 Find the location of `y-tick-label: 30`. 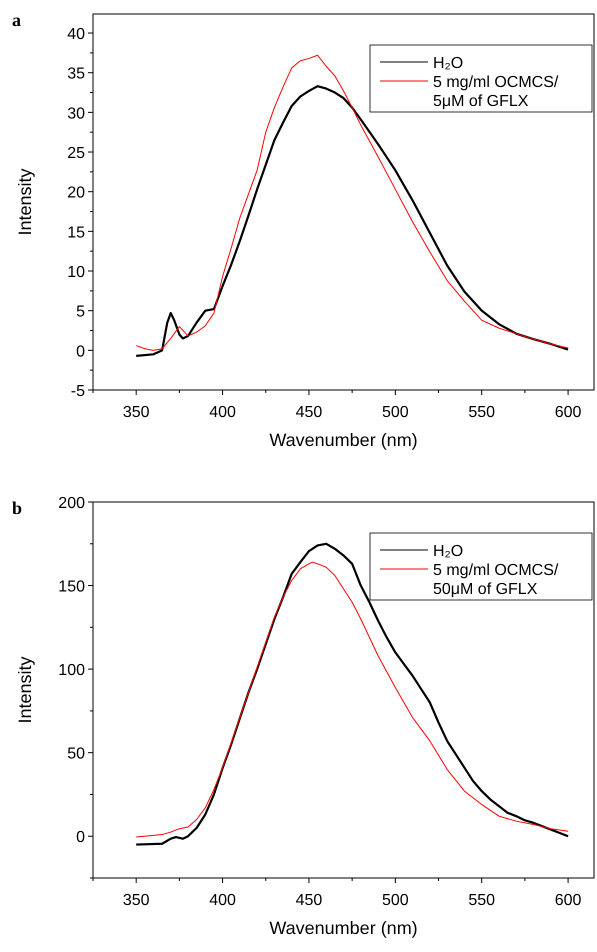

y-tick-label: 30 is located at coordinates (76, 113).